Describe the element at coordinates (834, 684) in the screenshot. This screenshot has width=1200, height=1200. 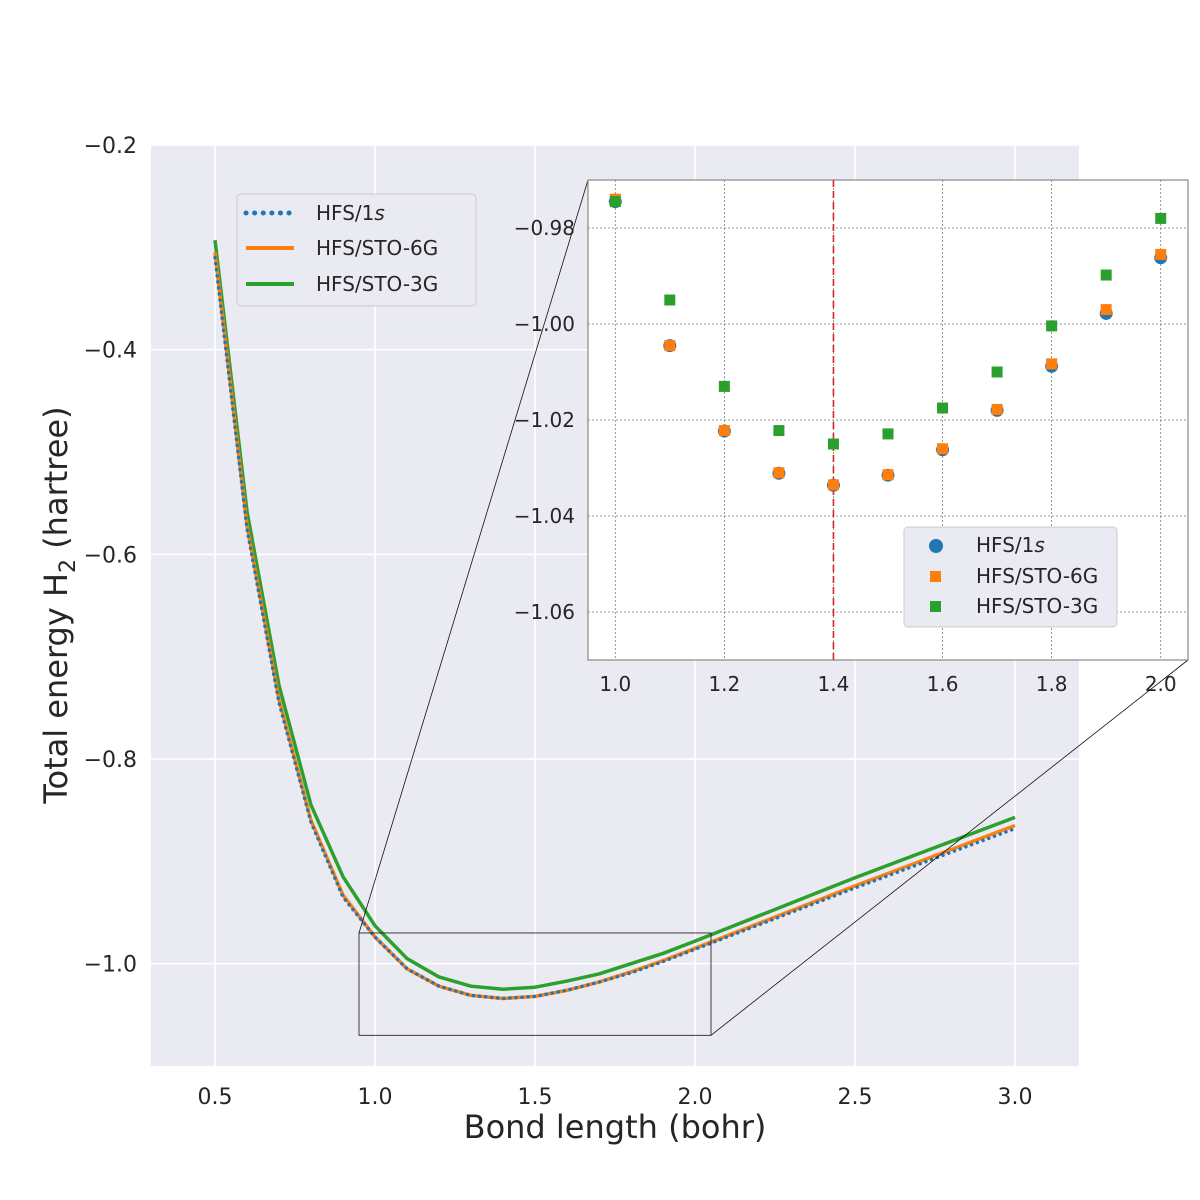
I see `inset-x-tick-label: 1.4` at that location.